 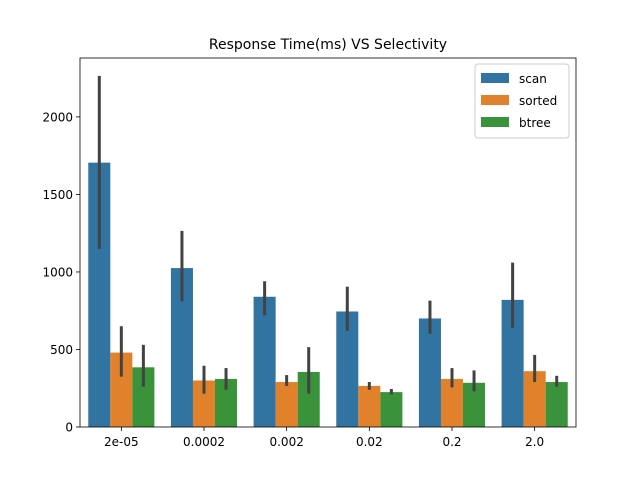 What do you see at coordinates (474, 404) in the screenshot?
I see `bar-btree-0.2` at bounding box center [474, 404].